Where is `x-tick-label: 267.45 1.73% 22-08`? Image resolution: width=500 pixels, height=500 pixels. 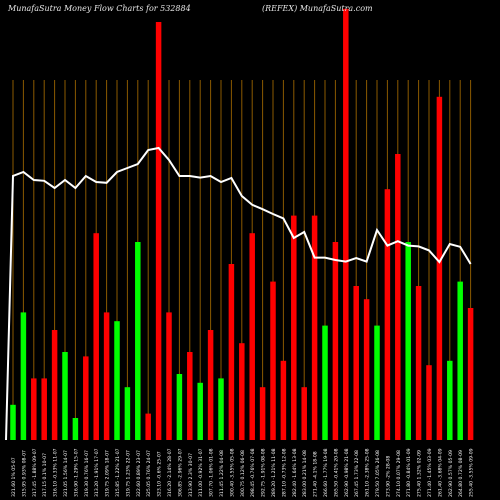 x-tick-label: 267.45 1.73% 22-08 is located at coordinates (357, 473).